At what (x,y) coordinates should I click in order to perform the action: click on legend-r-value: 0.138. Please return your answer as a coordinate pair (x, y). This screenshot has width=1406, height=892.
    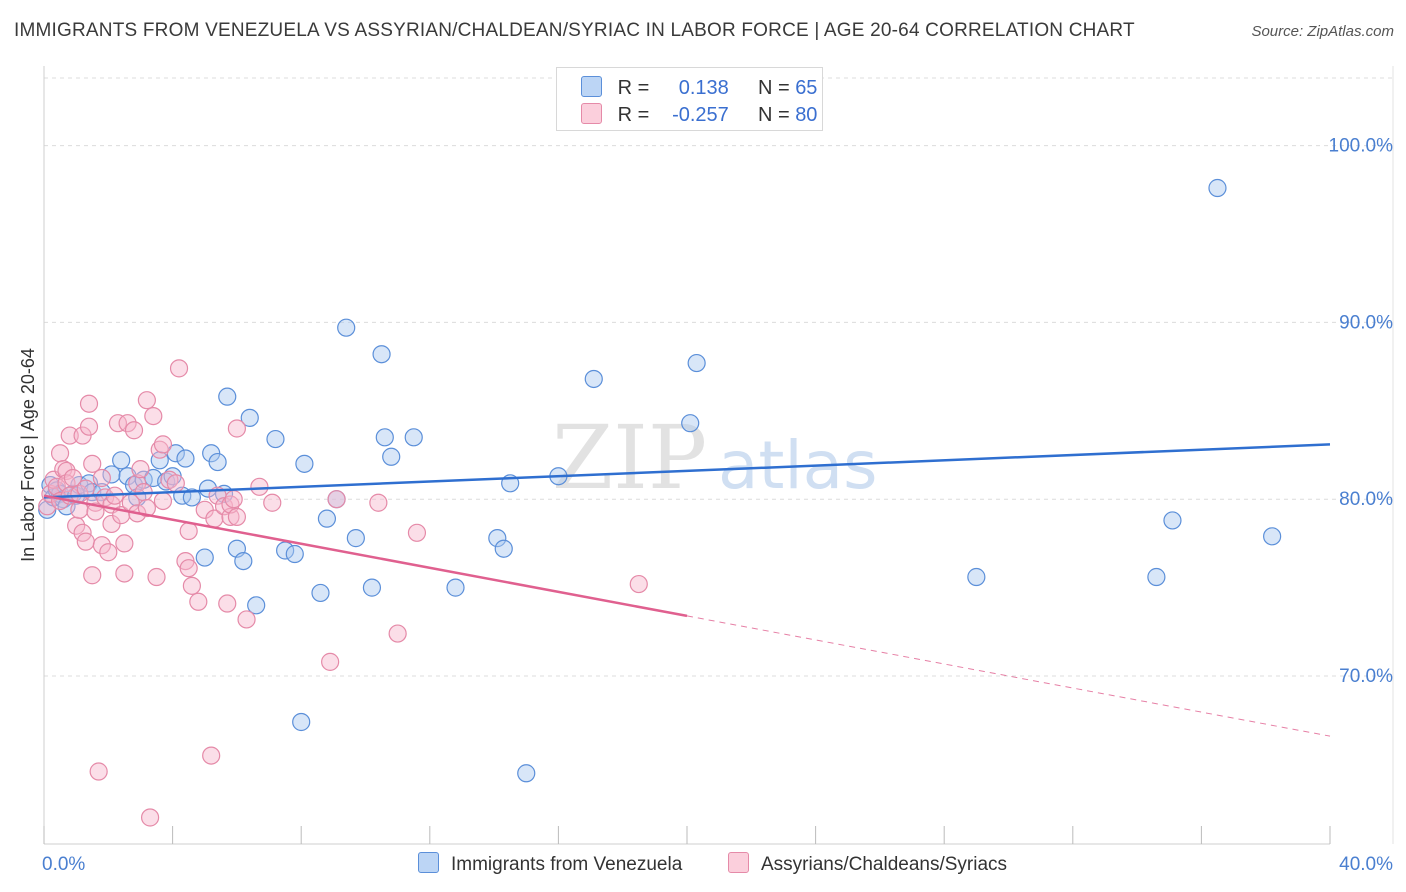
    Looking at the image, I should click on (703, 88).